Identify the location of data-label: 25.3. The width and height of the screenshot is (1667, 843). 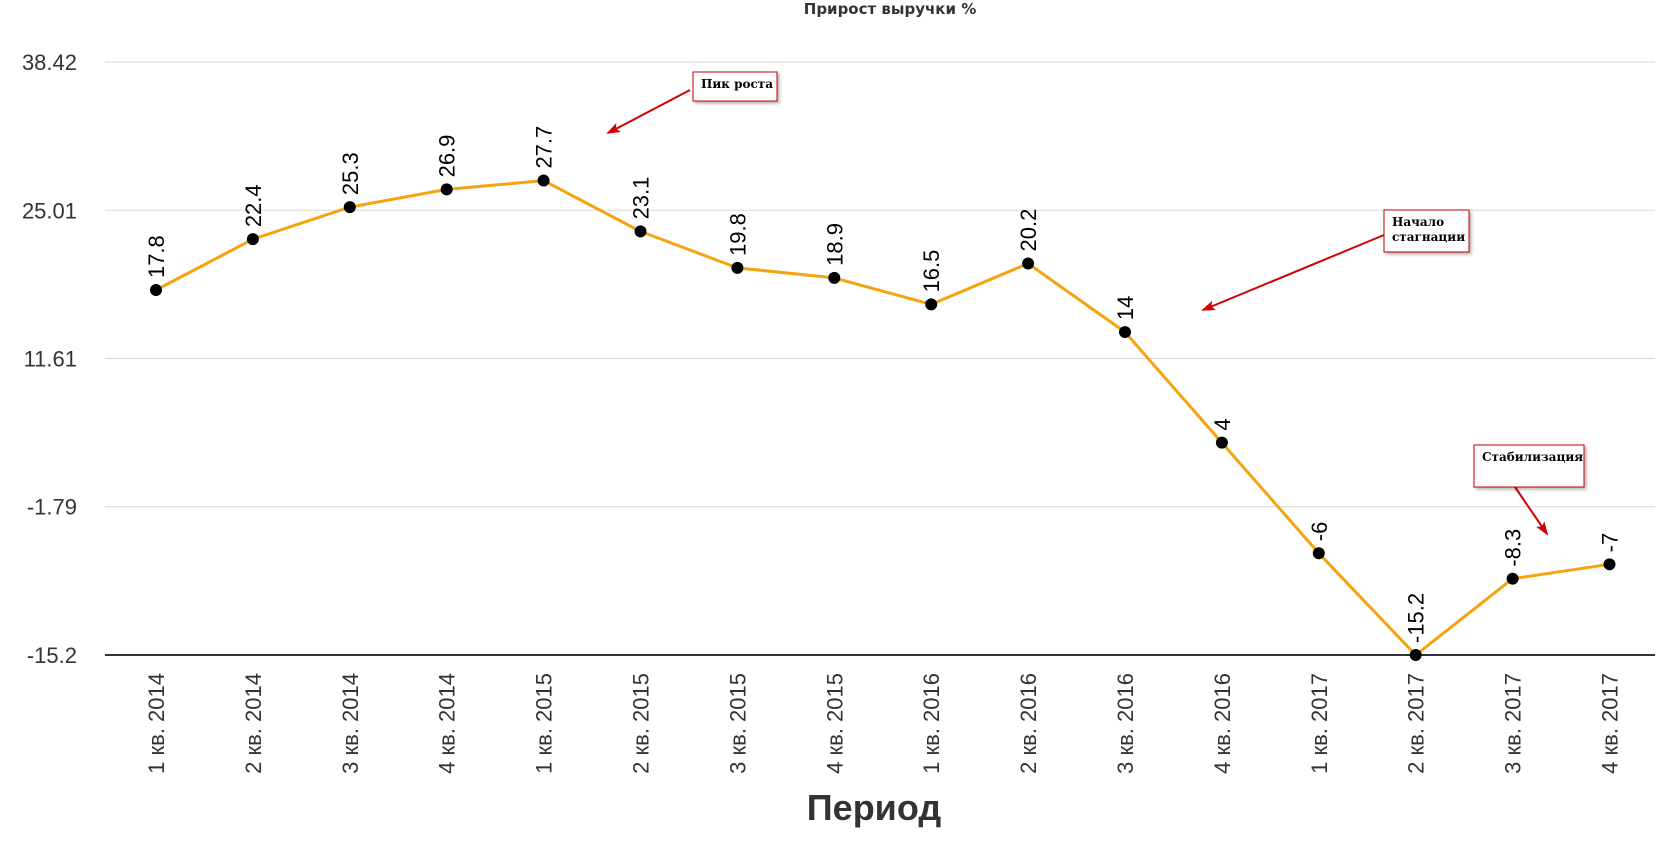
(350, 173).